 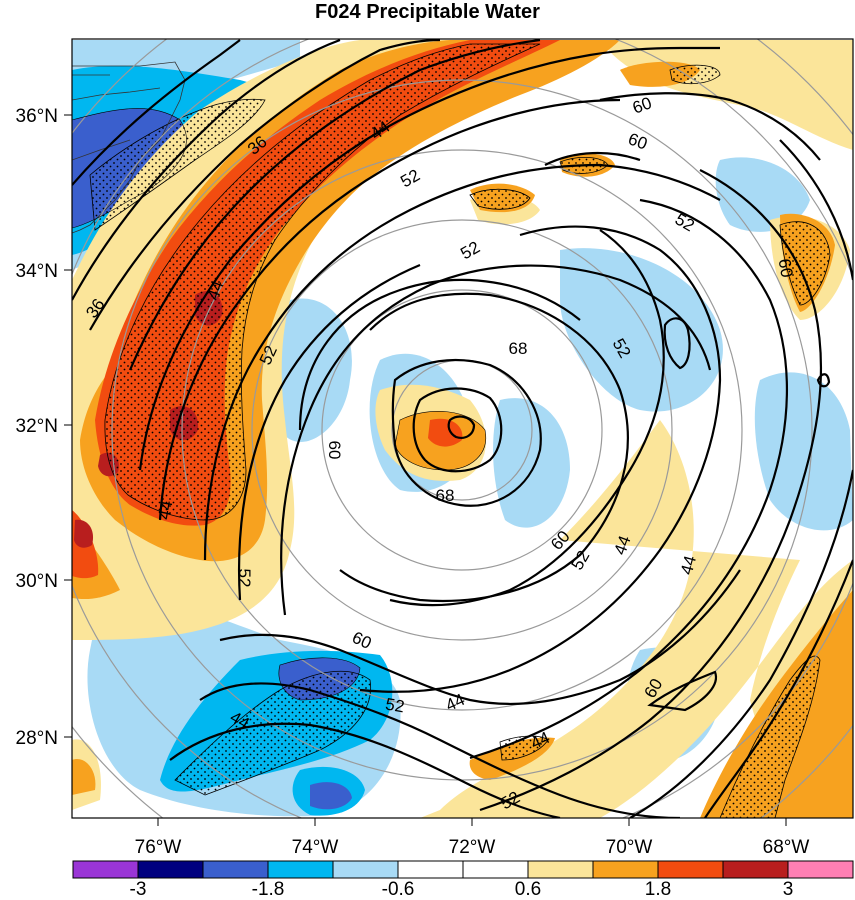 I want to click on latitude-labels: 36°N 34°N 32°N 30°N 28°N, so click(x=37, y=427).